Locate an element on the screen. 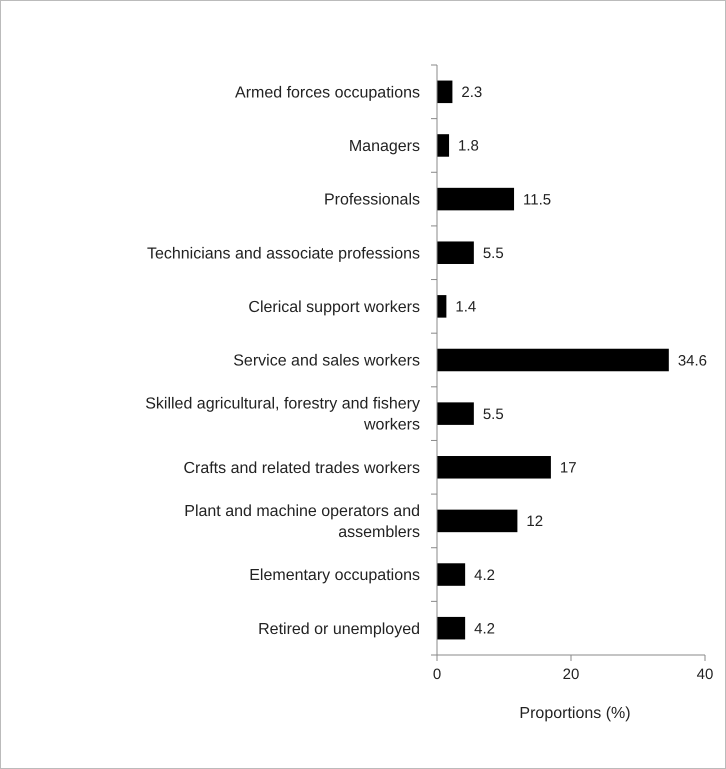  y-tick-label: Service and sales workers is located at coordinates (326, 361).